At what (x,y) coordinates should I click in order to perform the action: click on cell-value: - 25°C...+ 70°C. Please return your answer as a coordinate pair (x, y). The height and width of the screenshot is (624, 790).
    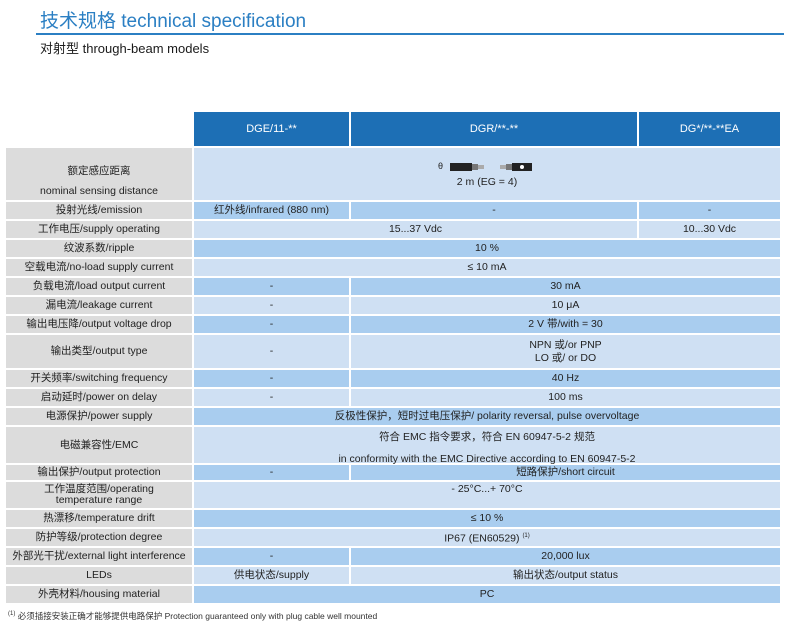
    Looking at the image, I should click on (487, 495).